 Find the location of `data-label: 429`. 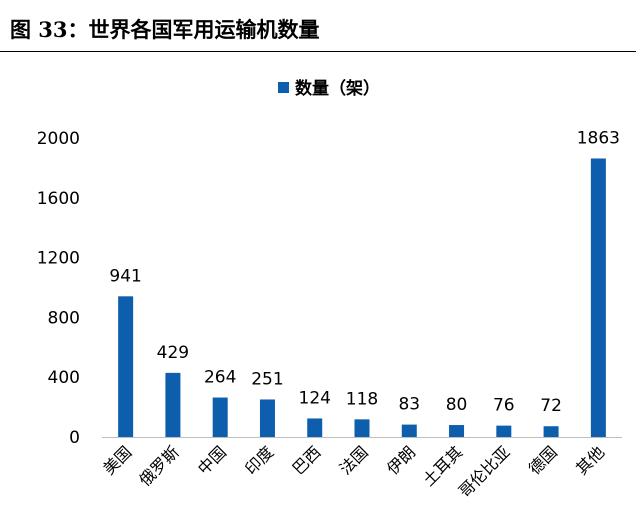

data-label: 429 is located at coordinates (173, 353).